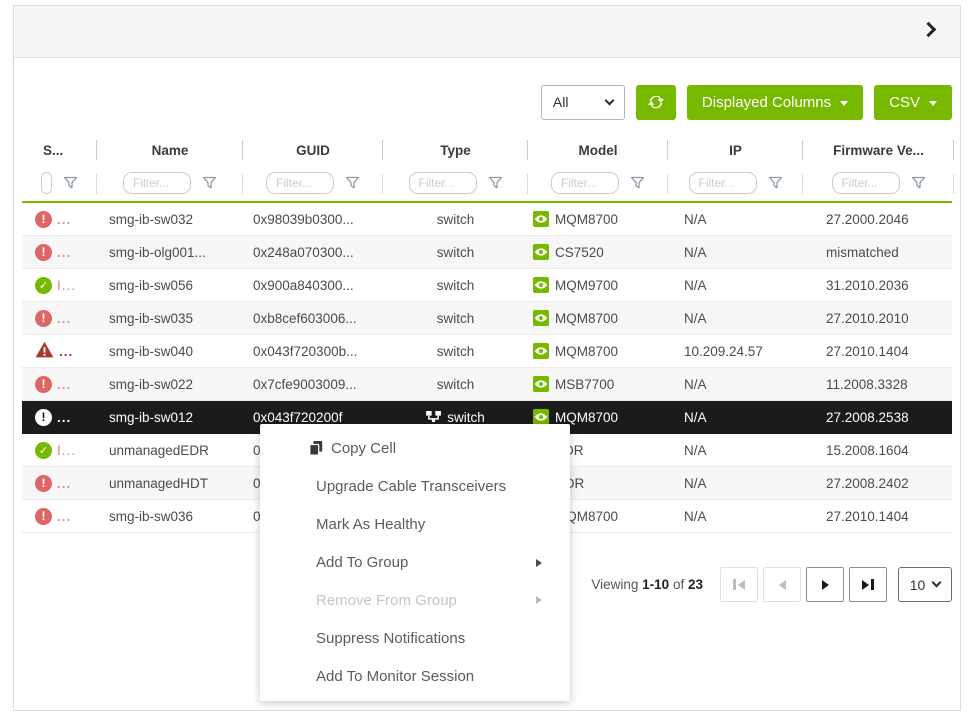 The height and width of the screenshot is (715, 975). Describe the element at coordinates (560, 102) in the screenshot. I see `severity-filter-value: All` at that location.